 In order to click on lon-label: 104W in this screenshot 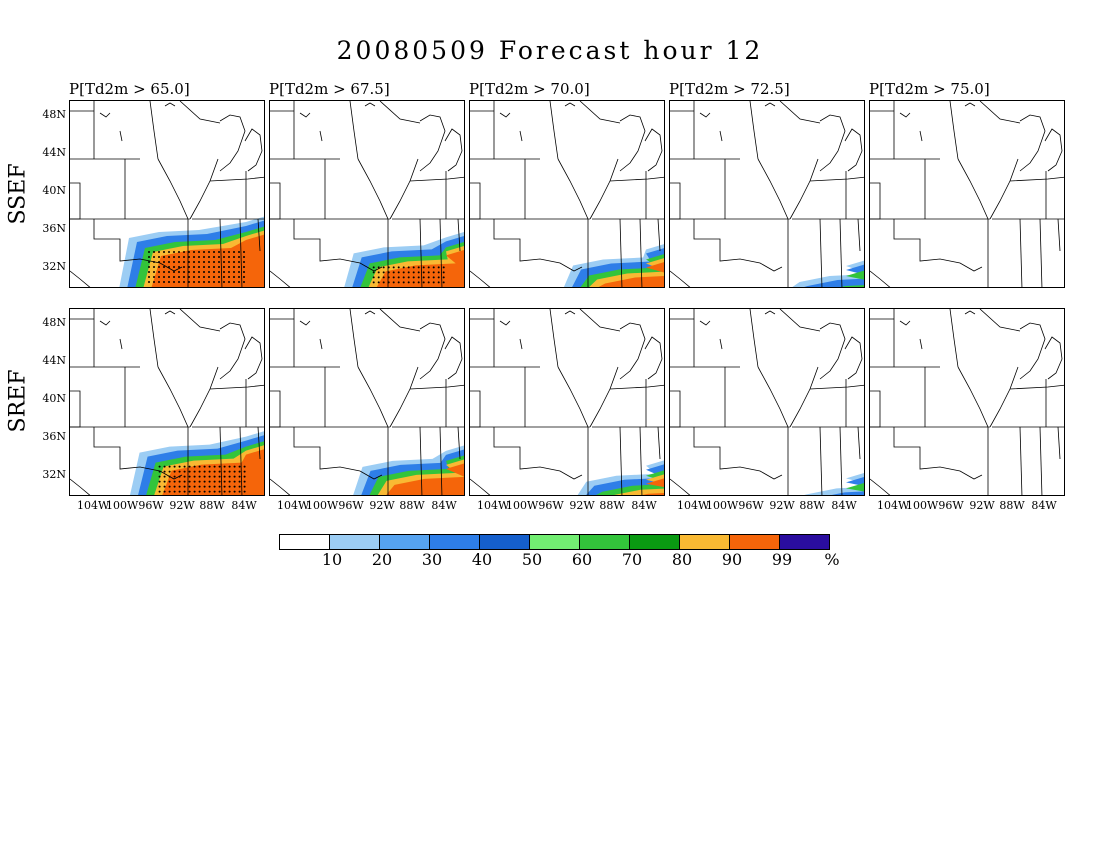, I will do `click(693, 505)`.